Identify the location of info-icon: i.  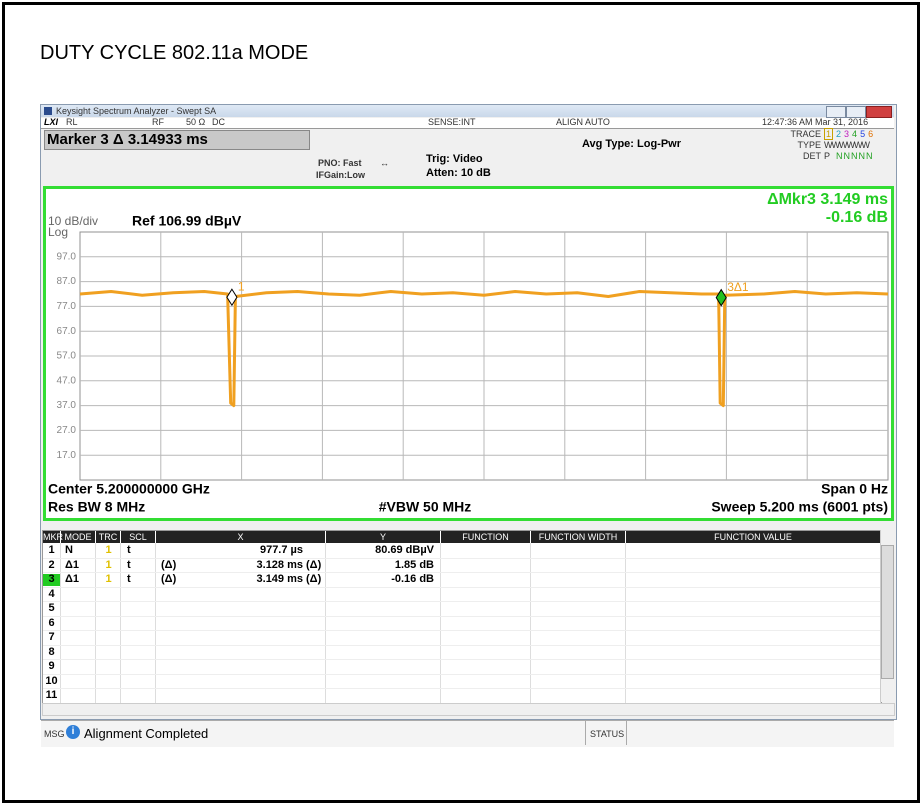
(73, 732).